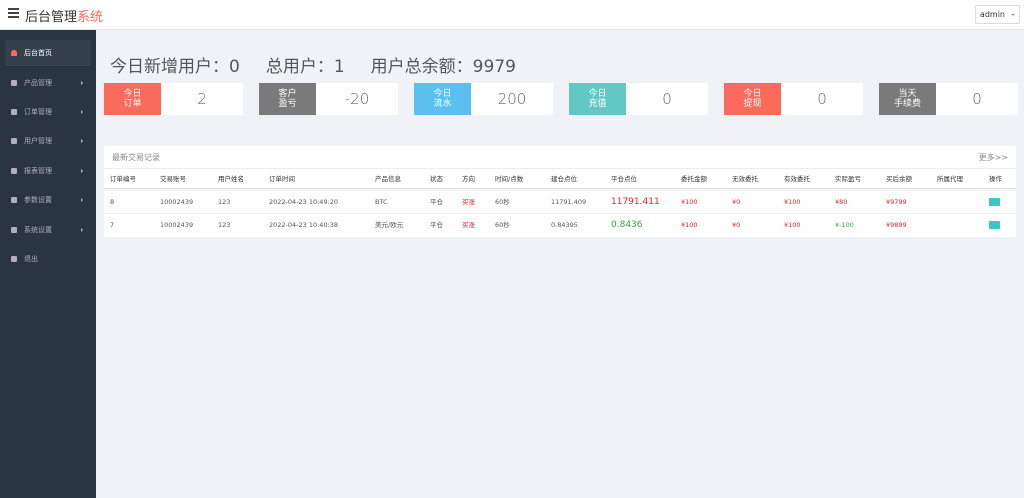 This screenshot has width=1024, height=498. I want to click on summary-label: 今日新增用户：, so click(169, 67).